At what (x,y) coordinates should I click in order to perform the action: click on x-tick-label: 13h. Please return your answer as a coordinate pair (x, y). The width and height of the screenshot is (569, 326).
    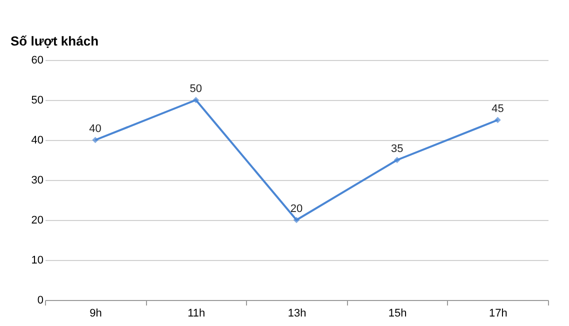
    Looking at the image, I should click on (297, 314).